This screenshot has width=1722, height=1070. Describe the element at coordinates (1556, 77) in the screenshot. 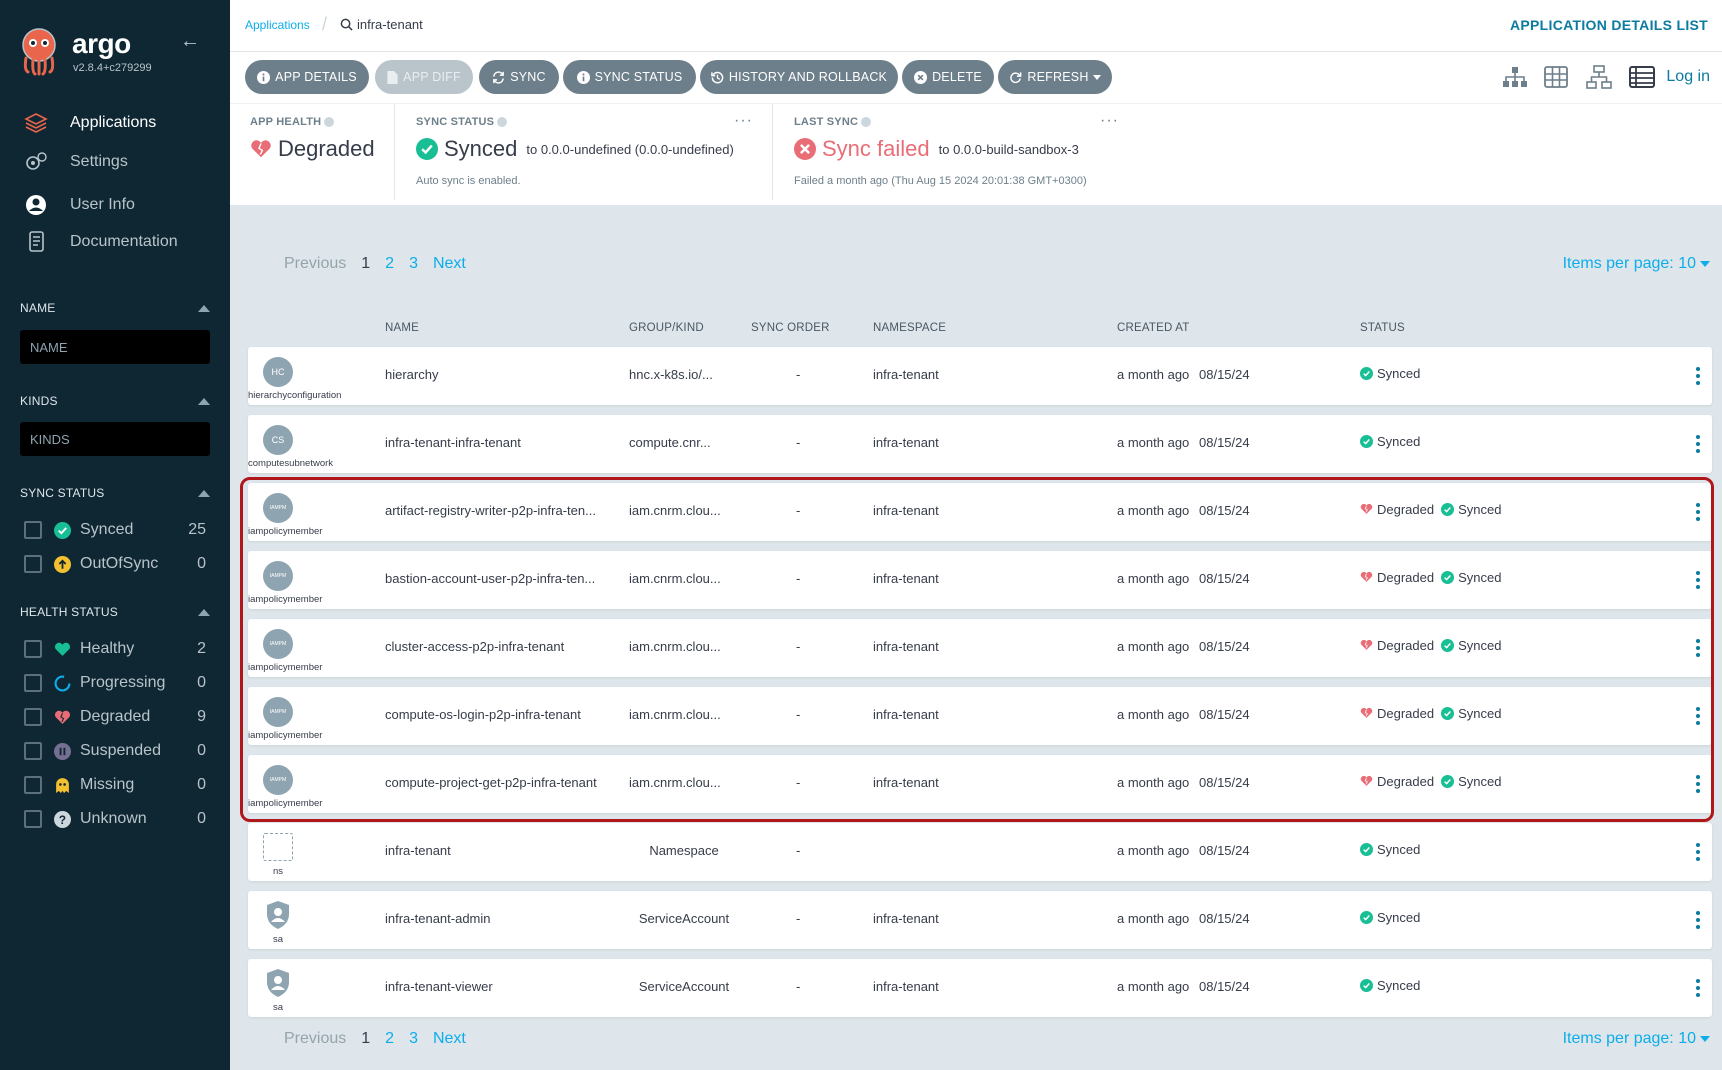

I see `pods-grid-view-icon` at that location.